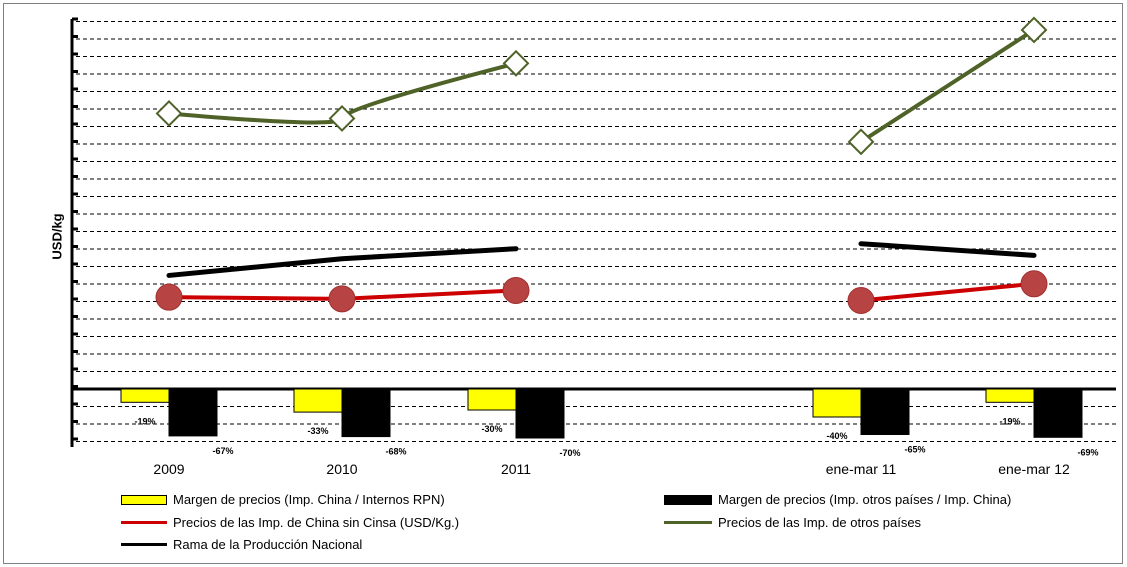 The image size is (1127, 567). Describe the element at coordinates (341, 469) in the screenshot. I see `x-tick-label: 2010` at that location.